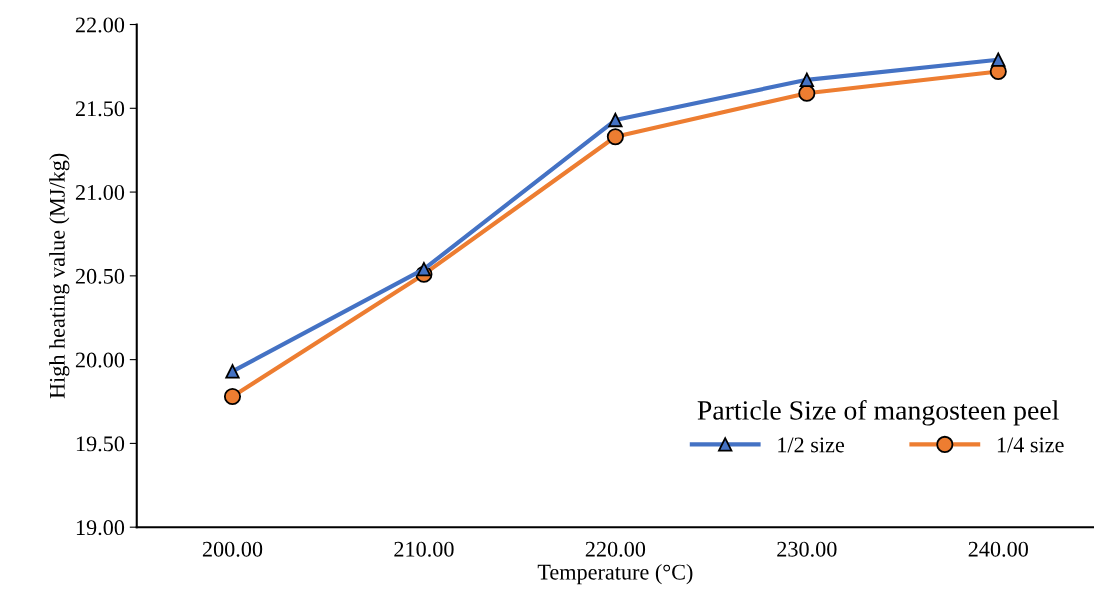 This screenshot has width=1094, height=613. Describe the element at coordinates (811, 445) in the screenshot. I see `legend-label: 1/2 size` at that location.